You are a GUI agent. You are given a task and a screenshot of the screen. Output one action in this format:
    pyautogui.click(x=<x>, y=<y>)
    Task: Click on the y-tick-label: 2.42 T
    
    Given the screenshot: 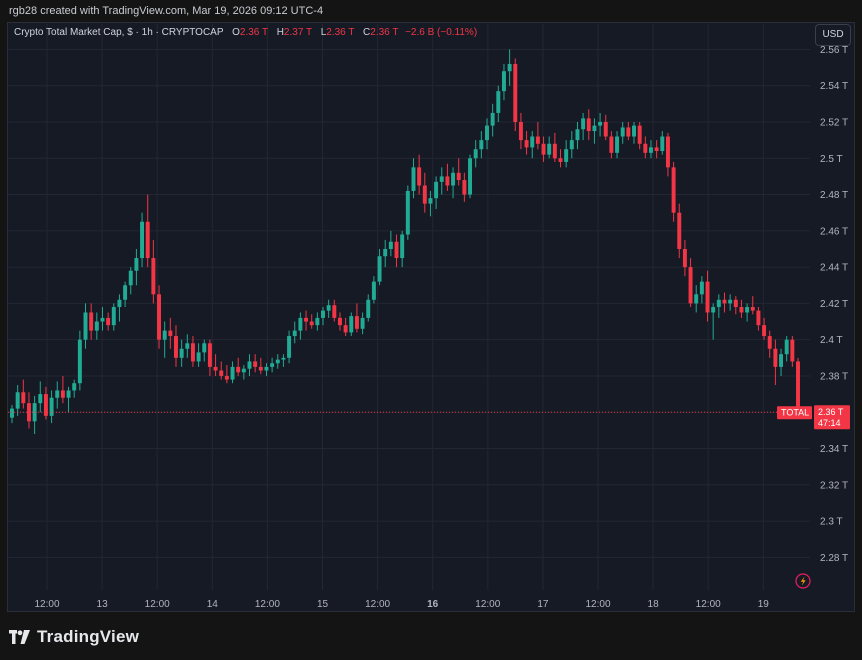 What is the action you would take?
    pyautogui.click(x=834, y=304)
    